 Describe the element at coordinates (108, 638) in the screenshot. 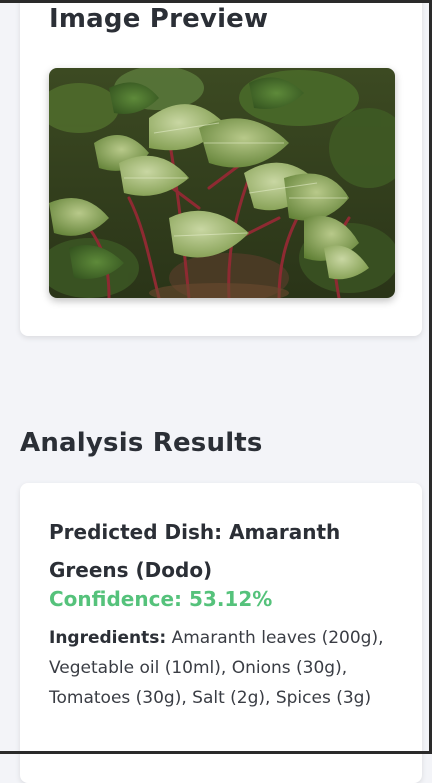

I see `ingredients-label: Ingredients:` at that location.